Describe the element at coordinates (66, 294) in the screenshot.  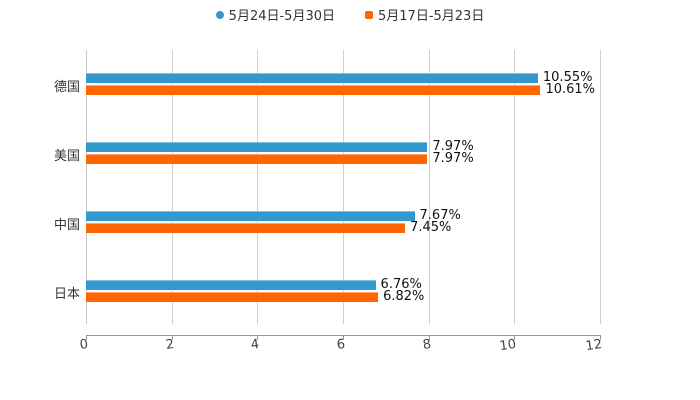
I see `y-category-label: 日本` at that location.